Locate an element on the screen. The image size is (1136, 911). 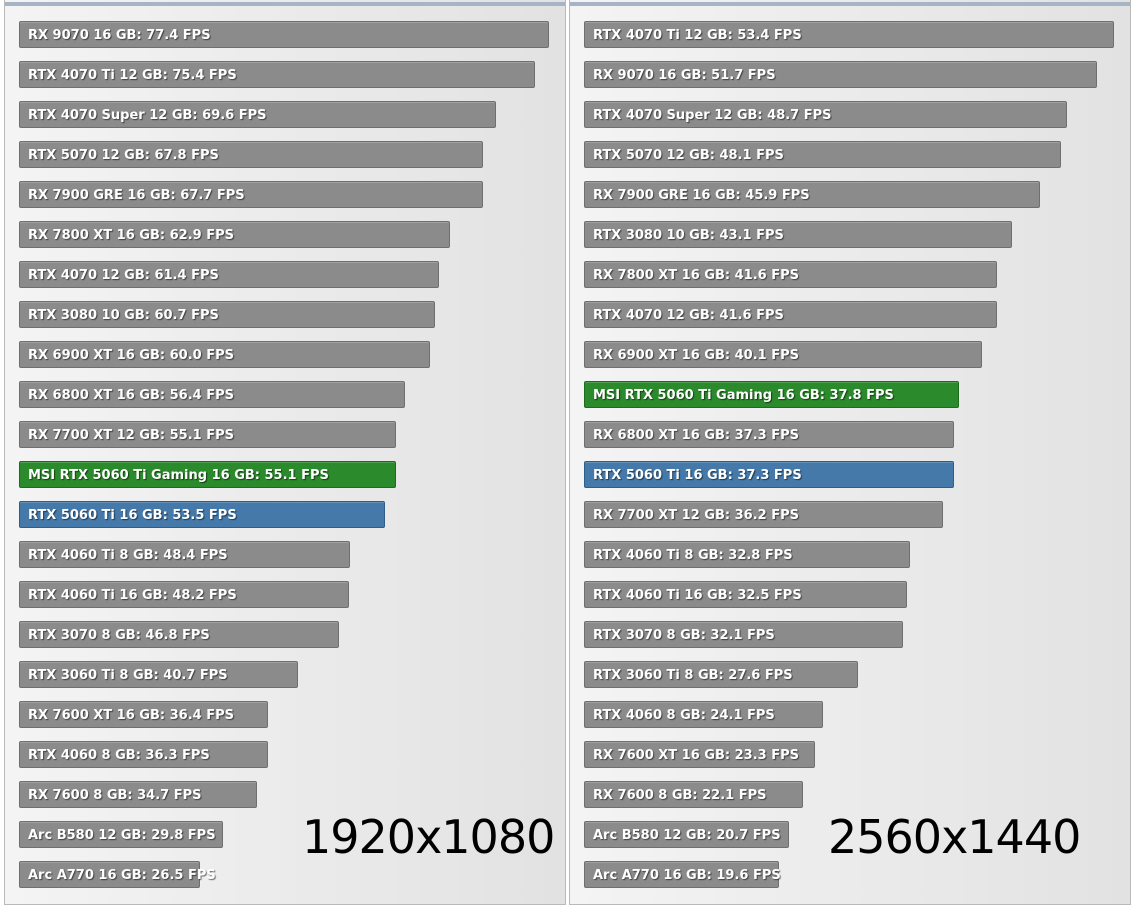
bar-rtx-5060-ti-16-gb: RTX 5060 Ti 16 GB: 53.5 FPS is located at coordinates (202, 514).